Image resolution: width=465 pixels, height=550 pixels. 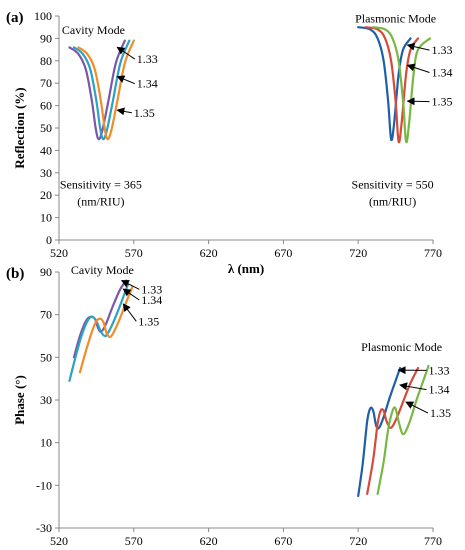 What do you see at coordinates (101, 192) in the screenshot?
I see `sensitivity-note: Sensitivity = 365 (nm/RIU)` at bounding box center [101, 192].